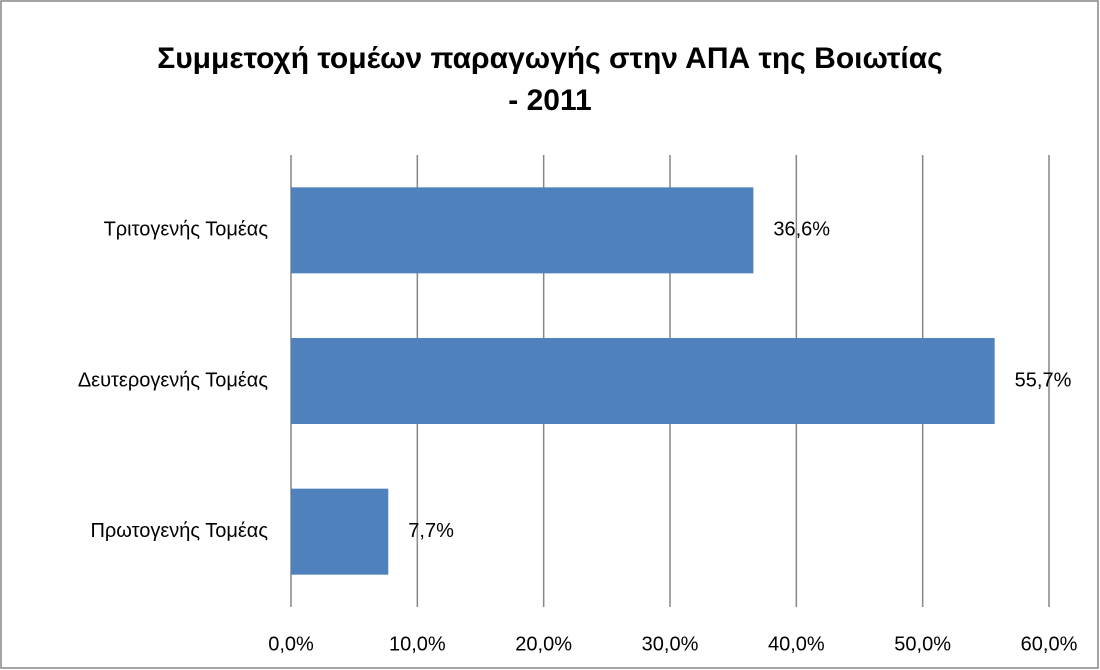 The image size is (1100, 670). I want to click on value-label: 7,7%, so click(431, 531).